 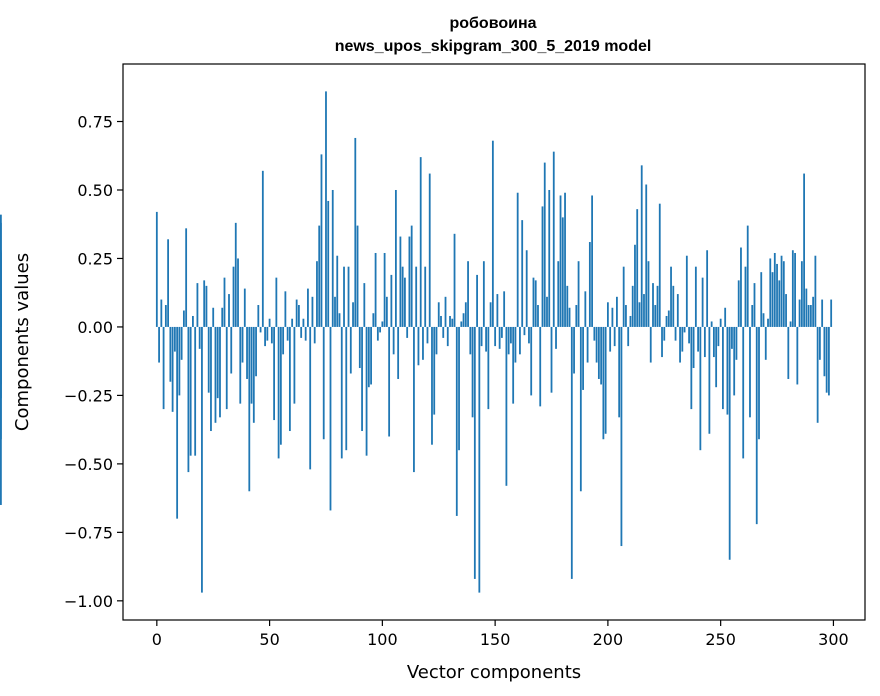 I want to click on y-axis-label: Components values, so click(x=22, y=342).